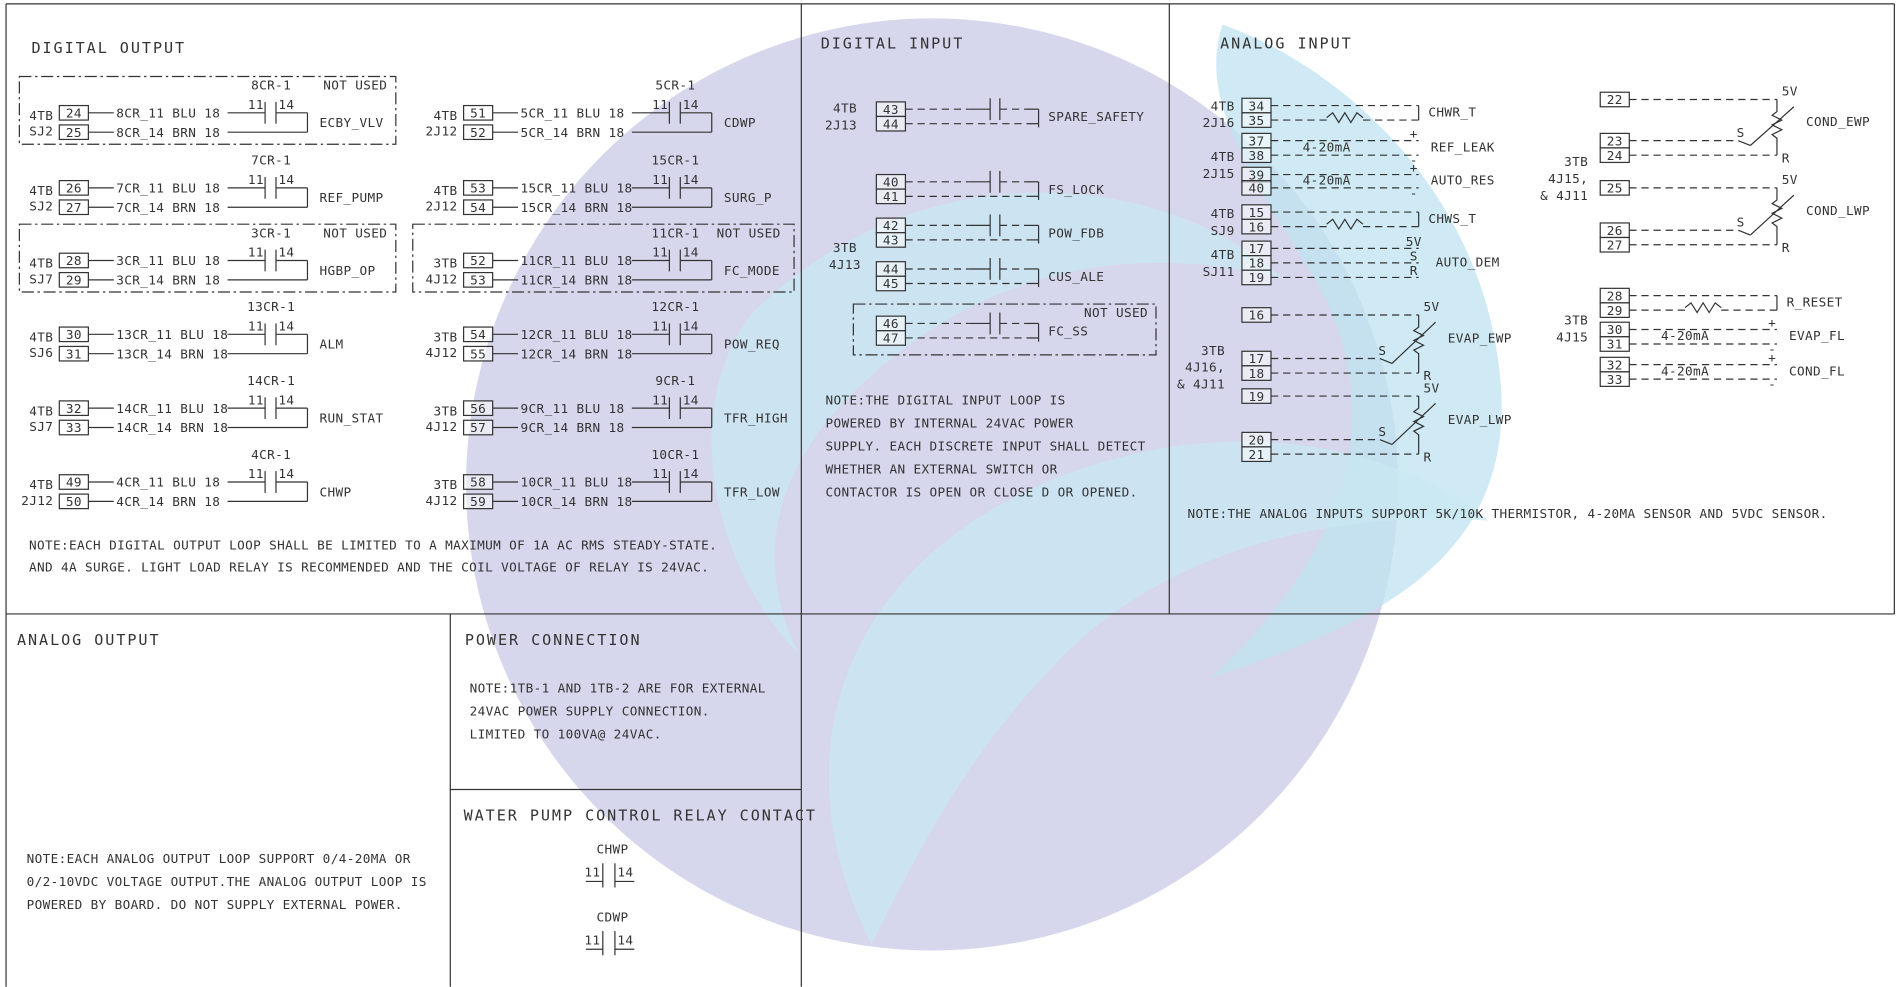  I want to click on jack: 4J12, so click(442, 278).